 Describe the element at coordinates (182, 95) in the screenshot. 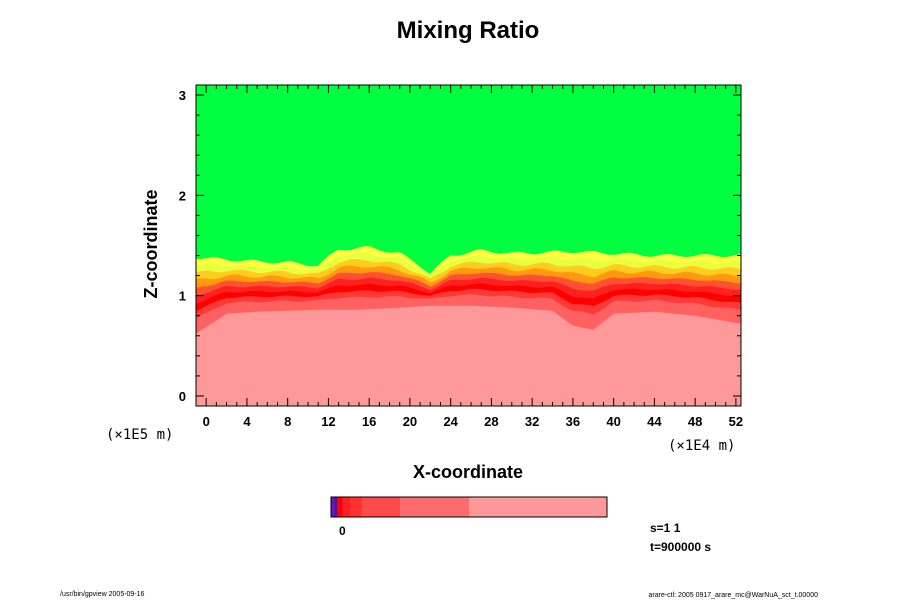

I see `y-tick-label: 3` at that location.